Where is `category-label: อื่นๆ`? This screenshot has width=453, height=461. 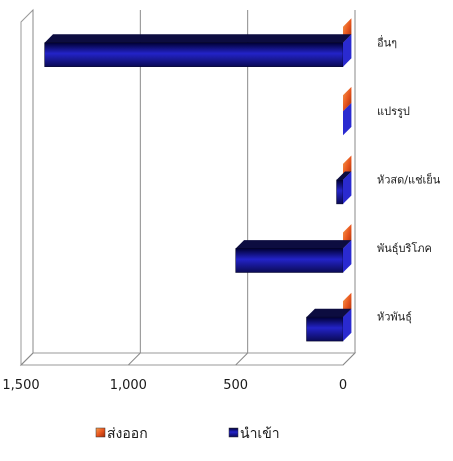
category-label: อื่นๆ is located at coordinates (387, 41).